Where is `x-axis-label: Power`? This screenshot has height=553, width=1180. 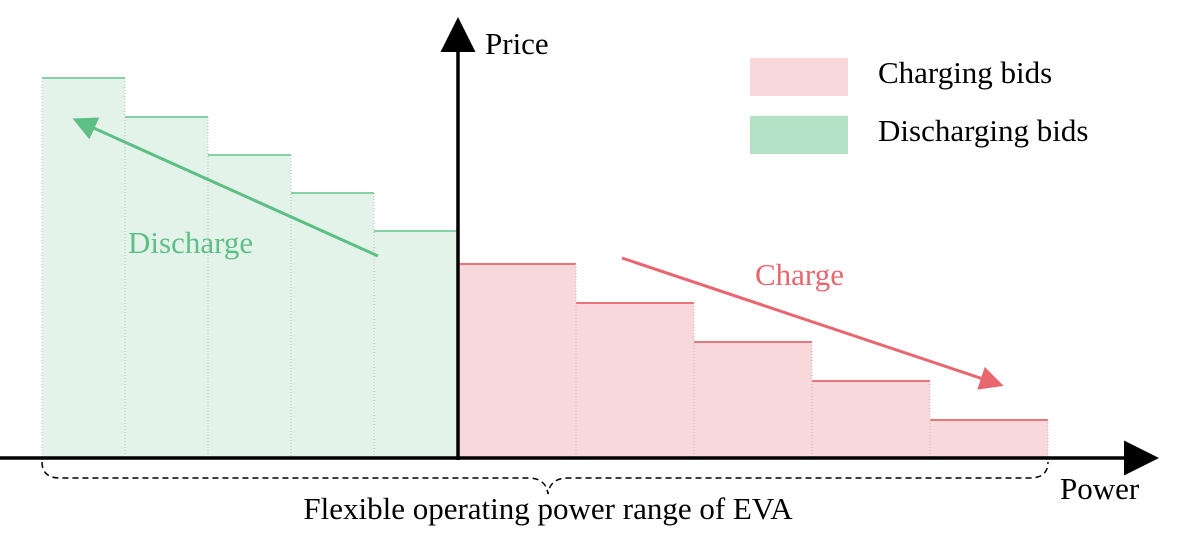
x-axis-label: Power is located at coordinates (1100, 488).